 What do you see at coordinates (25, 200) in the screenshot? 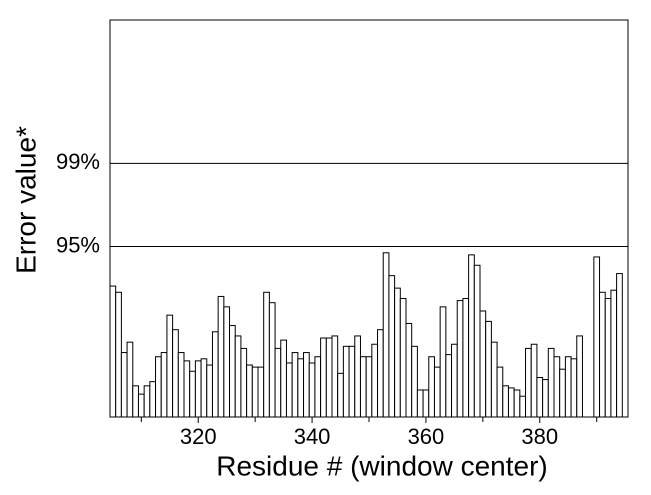
I see `y-axis-title: Error value*` at bounding box center [25, 200].